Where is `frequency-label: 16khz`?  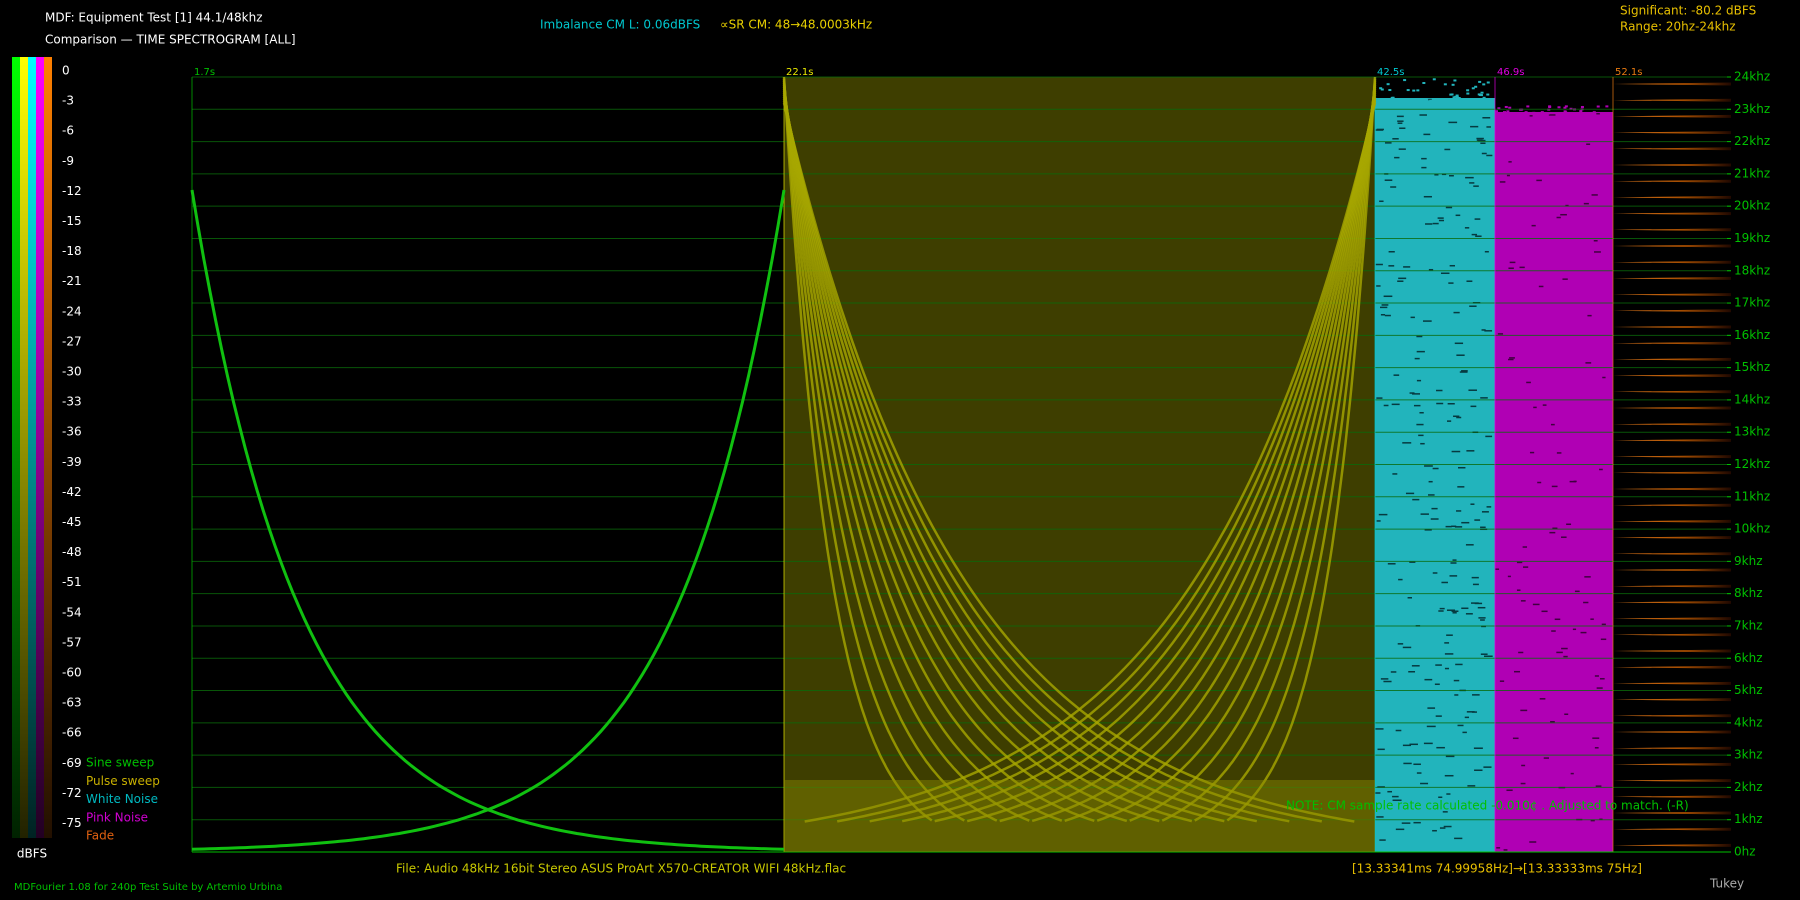
frequency-label: 16khz is located at coordinates (1752, 335).